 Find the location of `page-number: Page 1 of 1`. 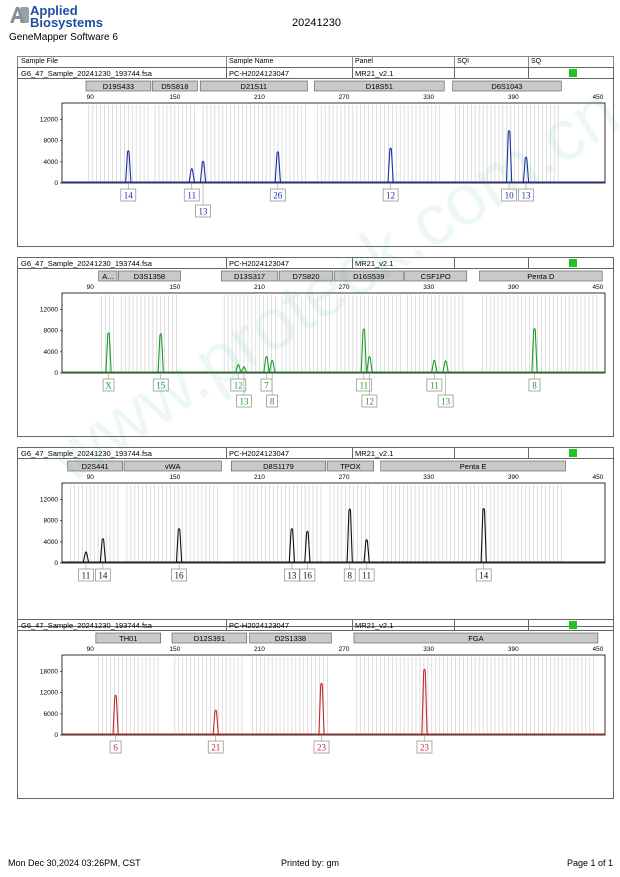

page-number: Page 1 of 1 is located at coordinates (590, 863).